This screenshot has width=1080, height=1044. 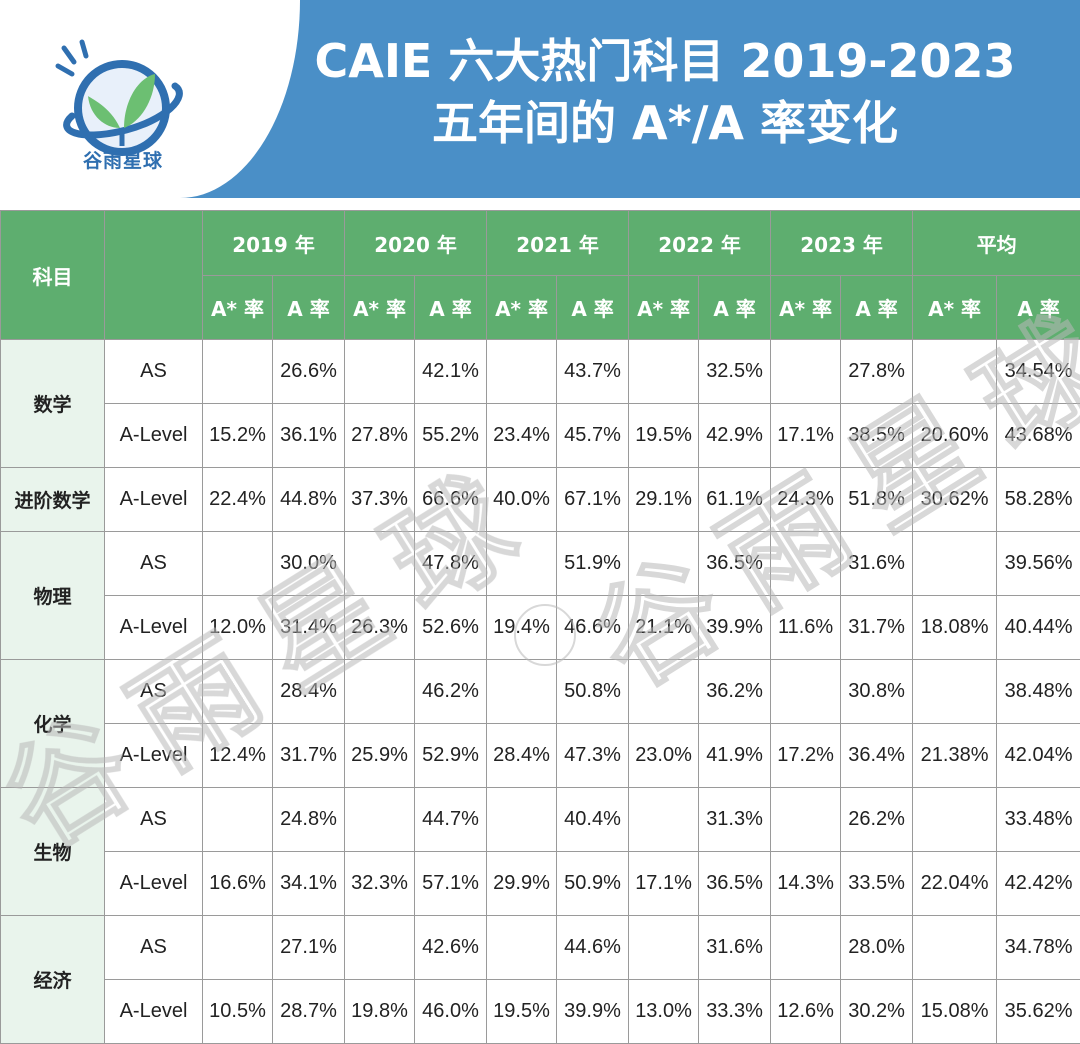 What do you see at coordinates (735, 755) in the screenshot?
I see `a-rate-cell: 41.9%` at bounding box center [735, 755].